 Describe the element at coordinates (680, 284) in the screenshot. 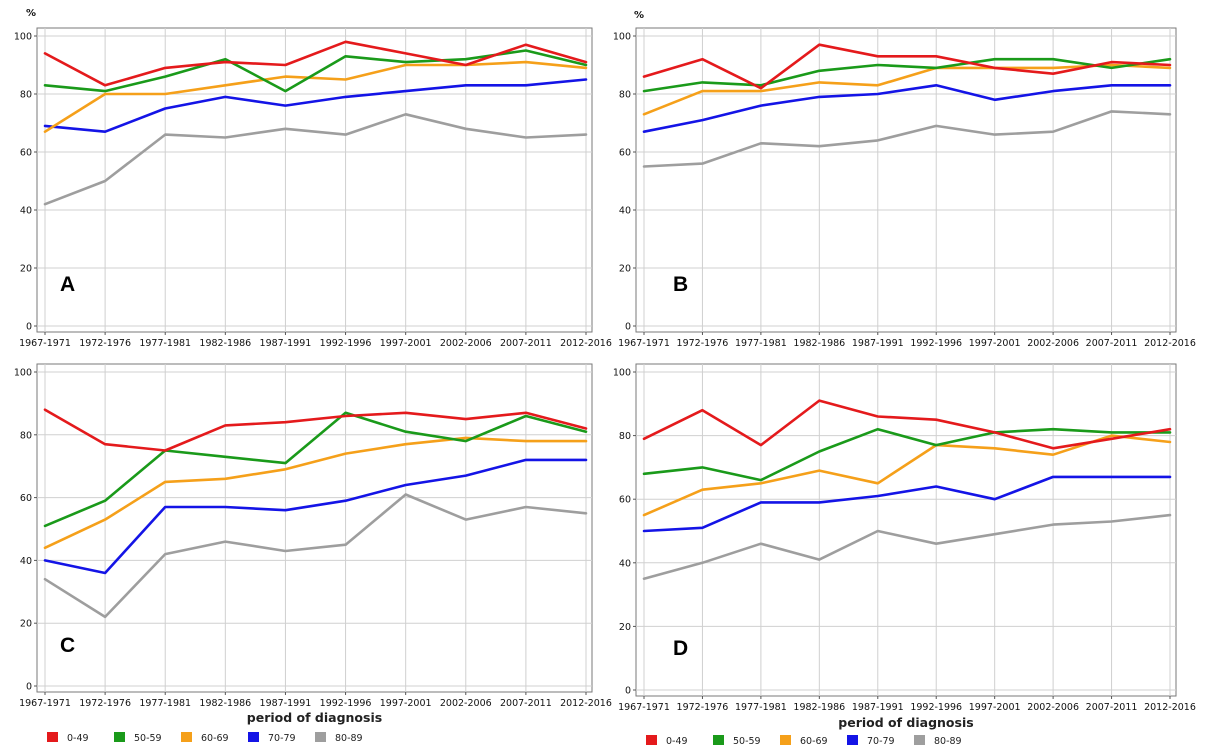

I see `panel-letter: B` at that location.